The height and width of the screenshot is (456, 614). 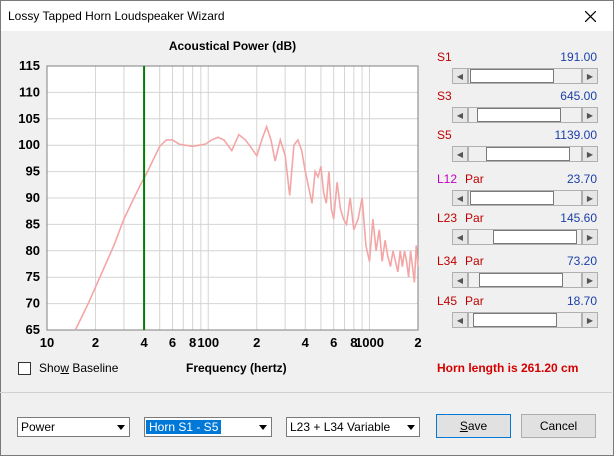 What do you see at coordinates (581, 179) in the screenshot?
I see `slider-value: 23.70` at bounding box center [581, 179].